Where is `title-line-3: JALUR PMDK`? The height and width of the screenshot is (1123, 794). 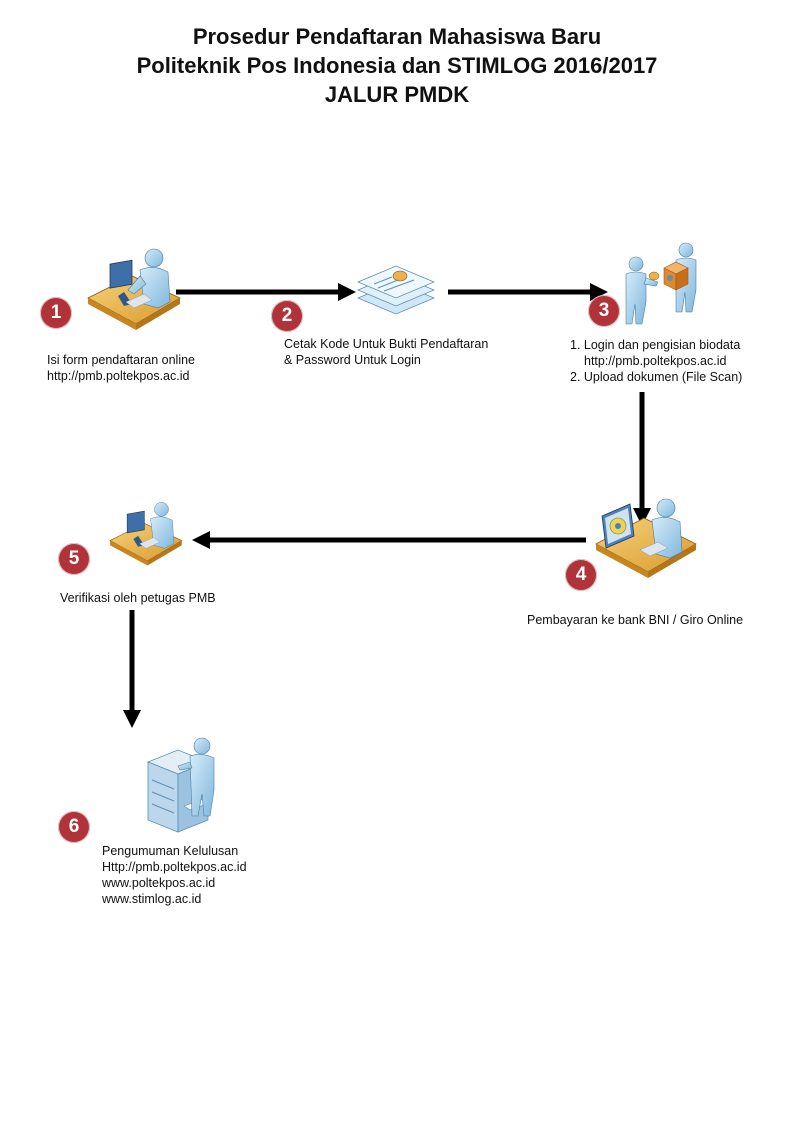
title-line-3: JALUR PMDK is located at coordinates (397, 94).